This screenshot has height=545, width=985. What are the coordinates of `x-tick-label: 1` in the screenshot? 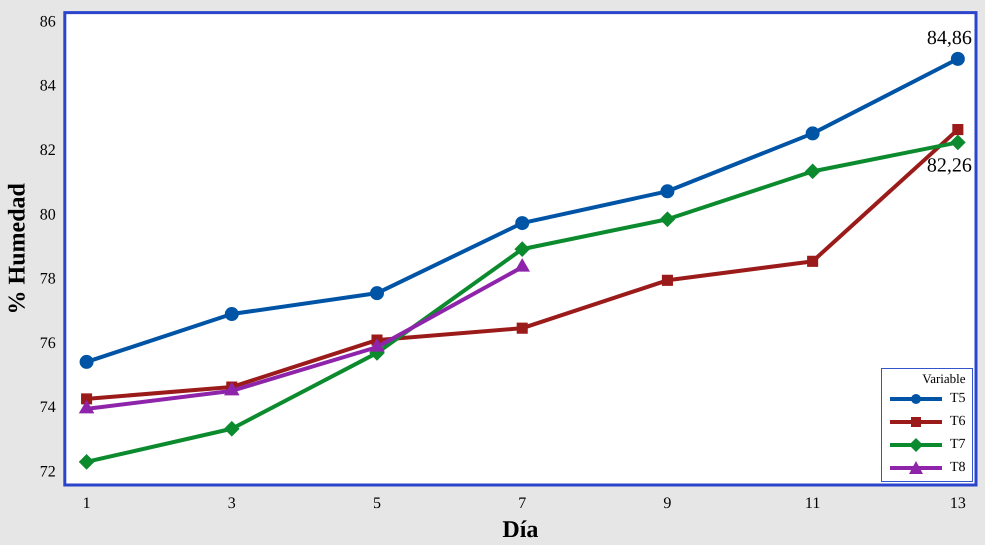 It's located at (86, 503).